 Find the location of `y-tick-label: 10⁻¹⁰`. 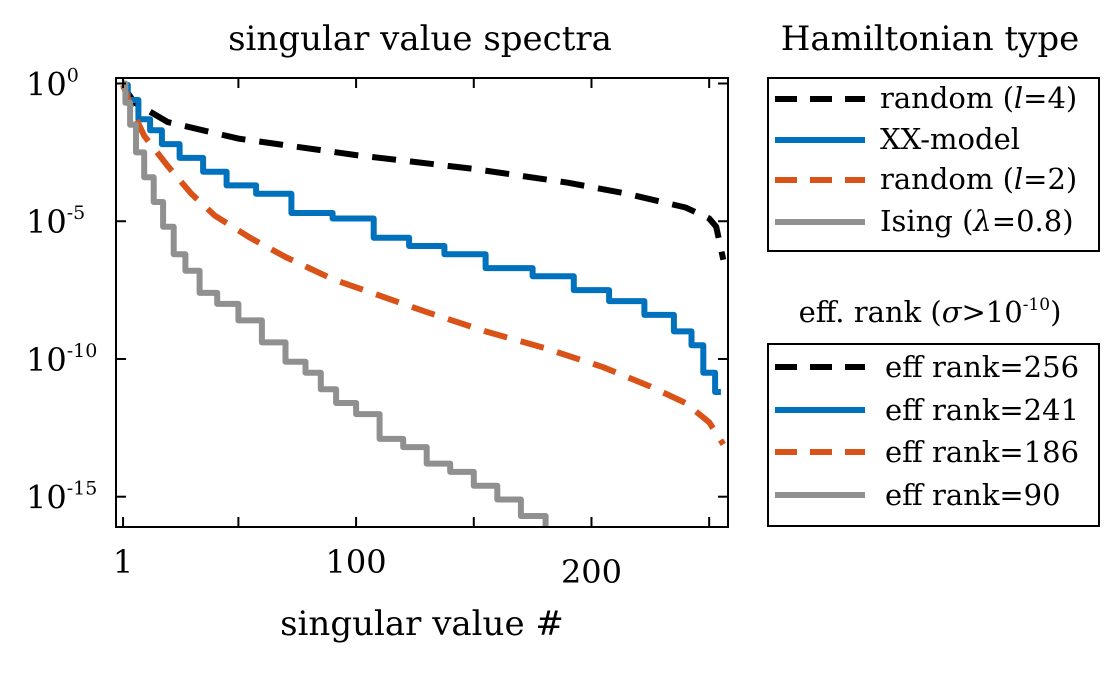

y-tick-label: 10⁻¹⁰ is located at coordinates (61, 359).